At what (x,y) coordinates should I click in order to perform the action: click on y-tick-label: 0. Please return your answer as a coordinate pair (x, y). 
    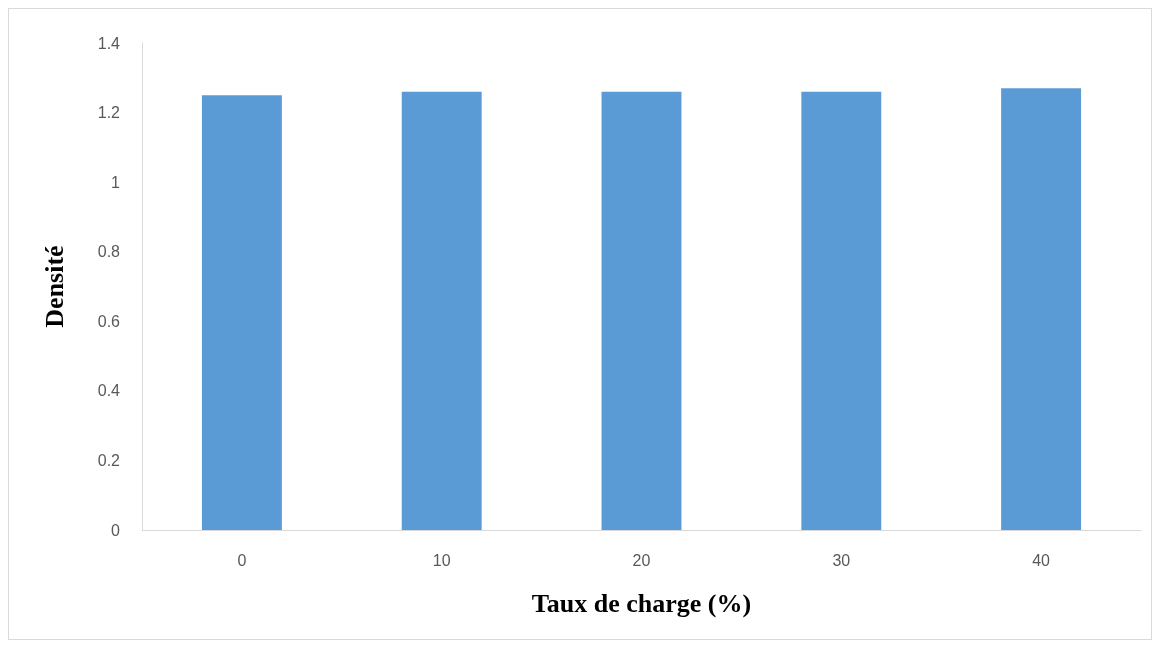
    Looking at the image, I should click on (116, 530).